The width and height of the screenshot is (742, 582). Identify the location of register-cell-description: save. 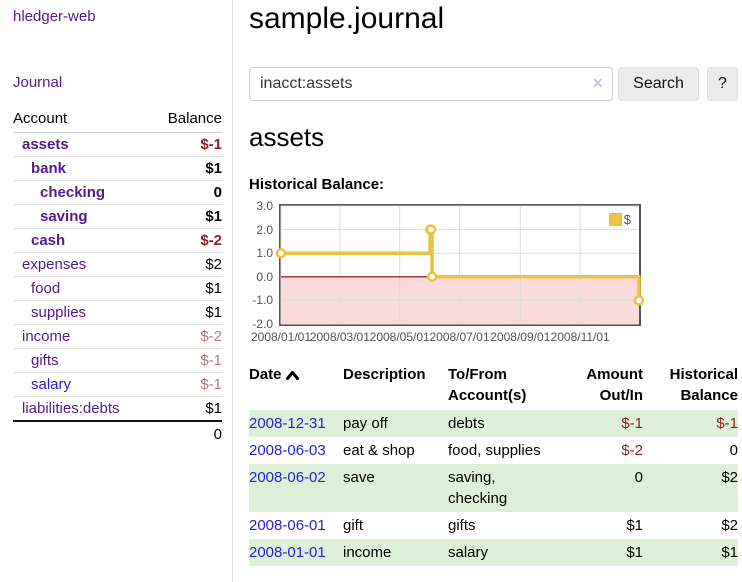
(359, 477).